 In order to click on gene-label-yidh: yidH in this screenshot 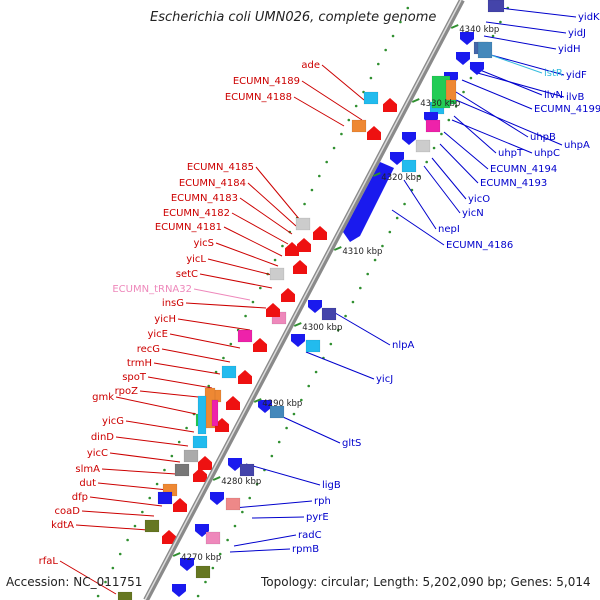, I will do `click(569, 49)`.